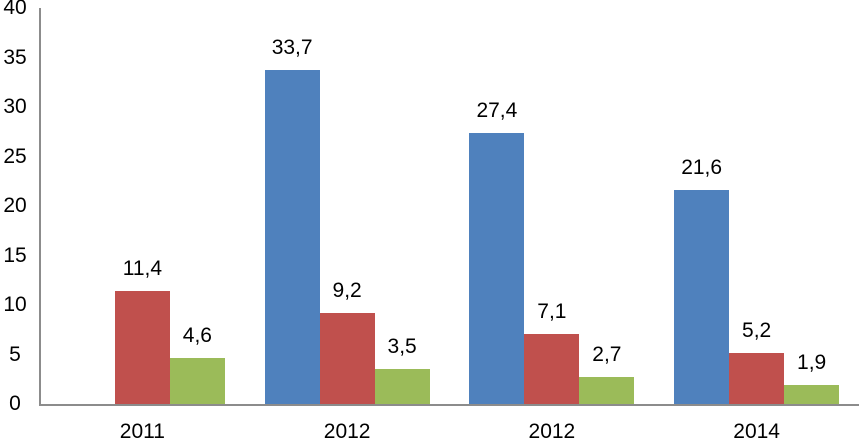  I want to click on y-axis-tick-label: 40, so click(15, 9).